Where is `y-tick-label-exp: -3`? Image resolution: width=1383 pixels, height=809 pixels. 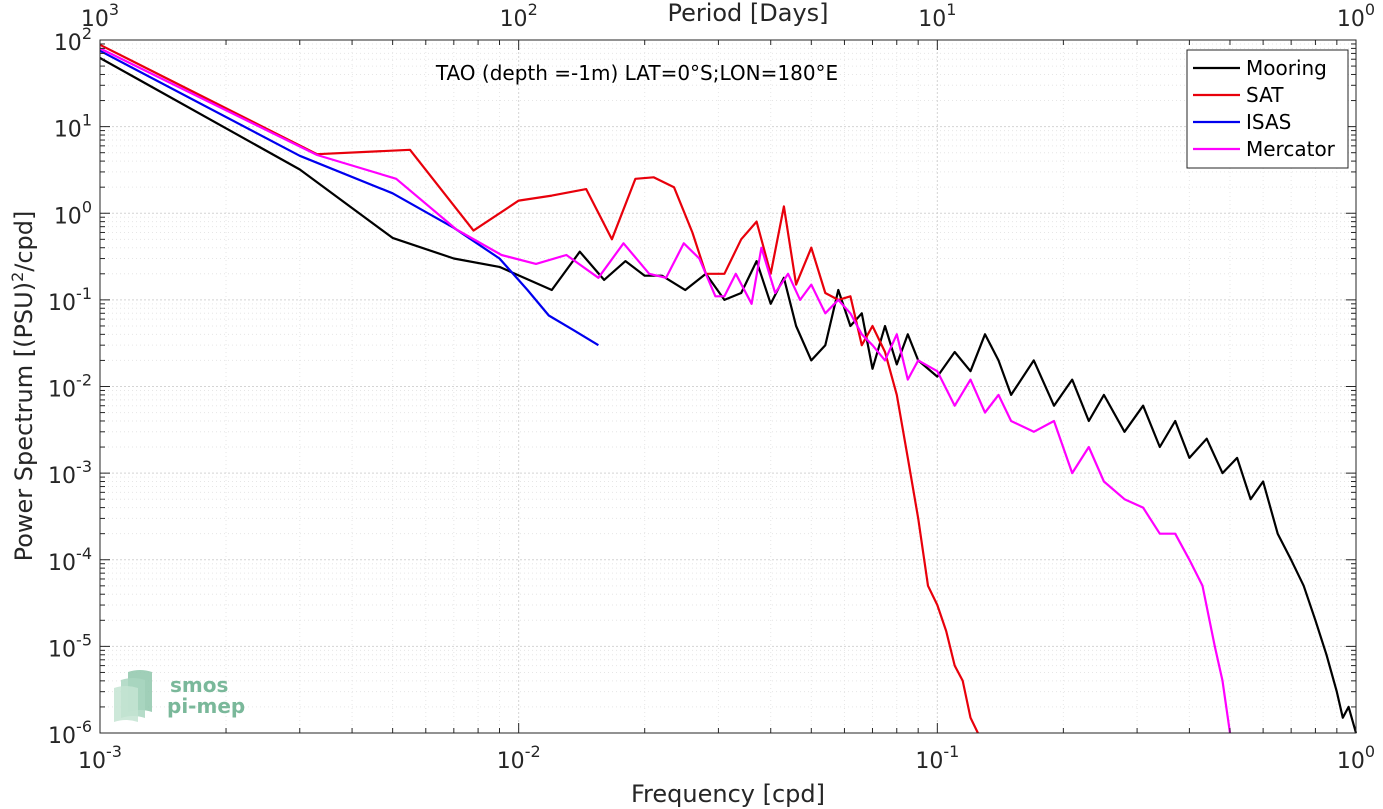 y-tick-label-exp: -3 is located at coordinates (84, 466).